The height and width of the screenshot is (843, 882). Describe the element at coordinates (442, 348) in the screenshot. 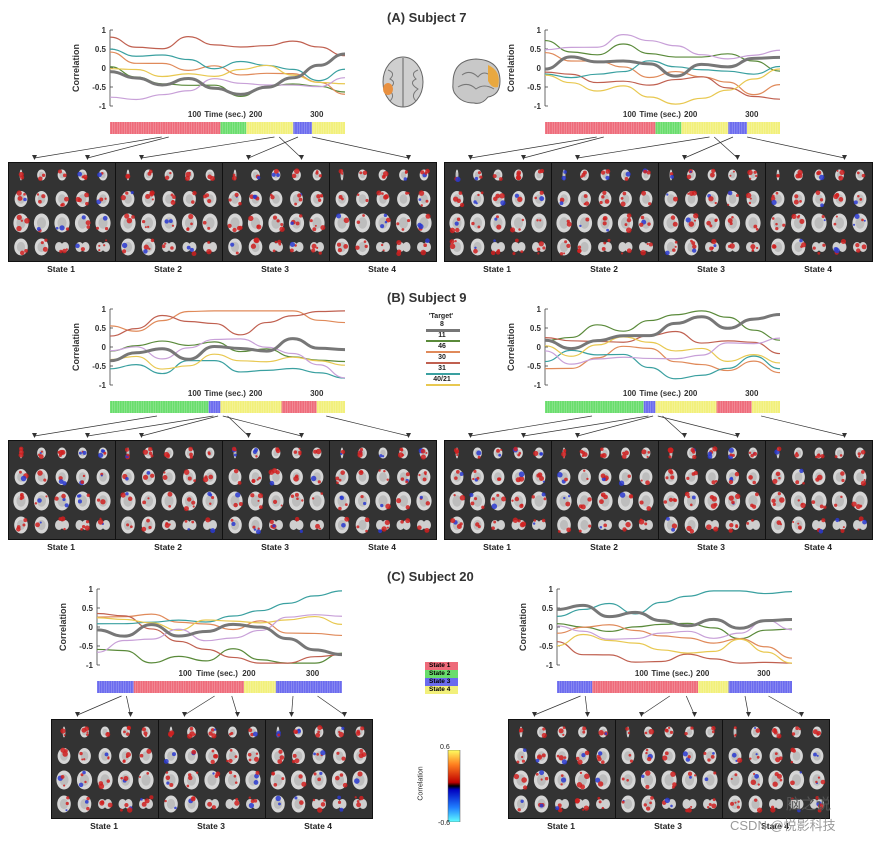

I see `legend-item: 46` at that location.